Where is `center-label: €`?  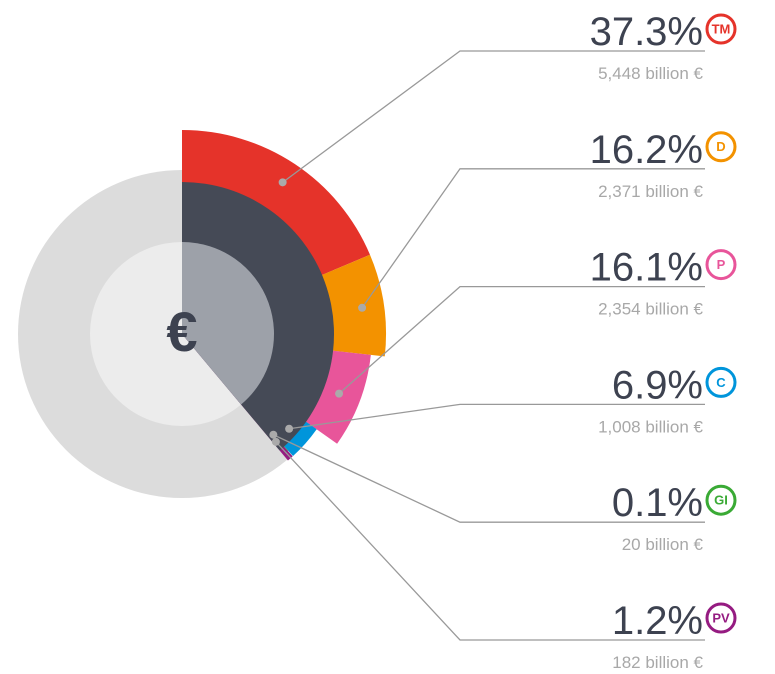 center-label: € is located at coordinates (181, 331).